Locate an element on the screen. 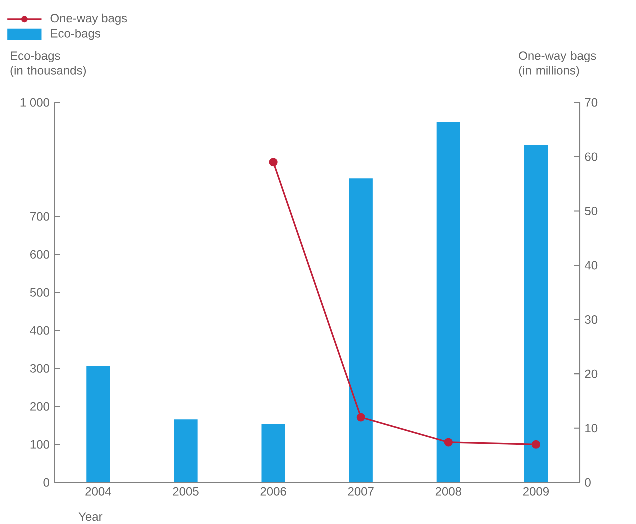  x-axis-title: Year is located at coordinates (90, 517).